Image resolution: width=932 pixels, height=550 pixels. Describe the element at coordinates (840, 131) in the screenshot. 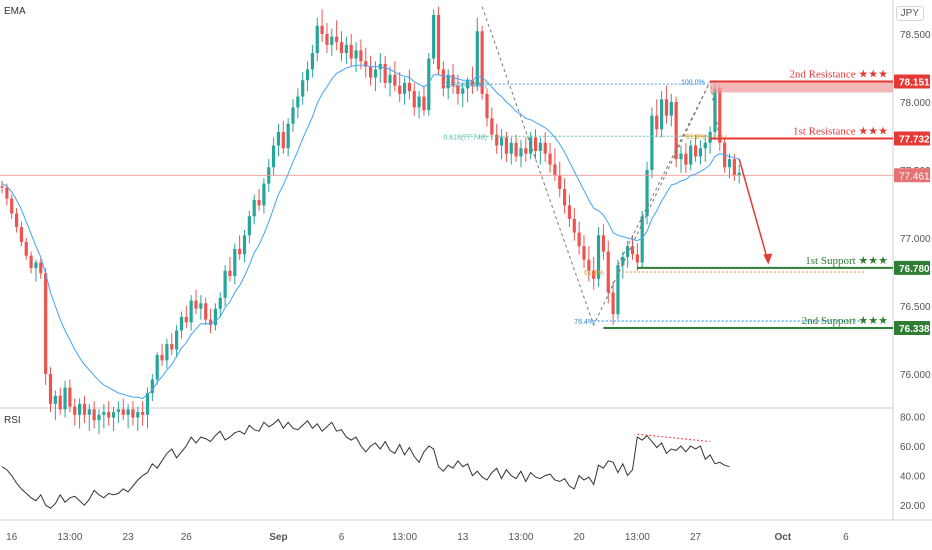

I see `level-label: 1st Resistance ★★★` at that location.